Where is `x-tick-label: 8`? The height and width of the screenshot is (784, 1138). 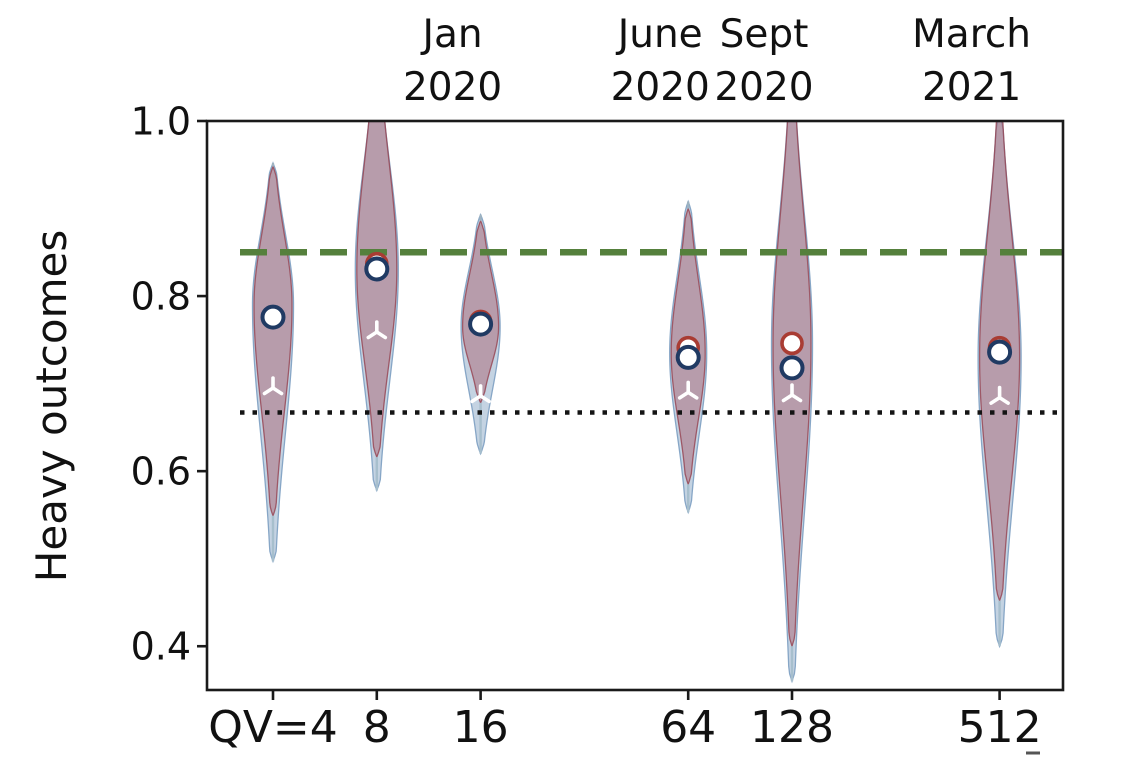 x-tick-label: 8 is located at coordinates (377, 727).